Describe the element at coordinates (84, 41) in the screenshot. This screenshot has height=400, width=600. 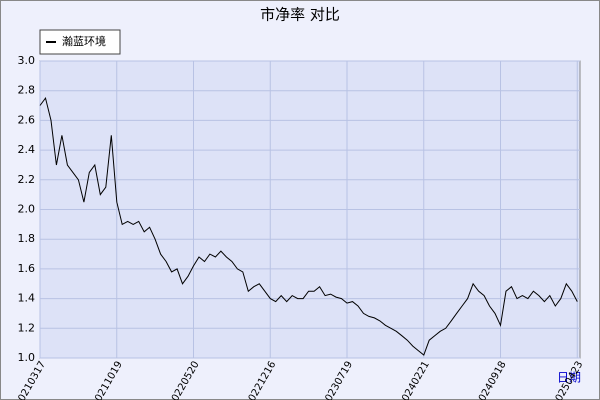
I see `legend-label: 瀚蓝环境` at that location.